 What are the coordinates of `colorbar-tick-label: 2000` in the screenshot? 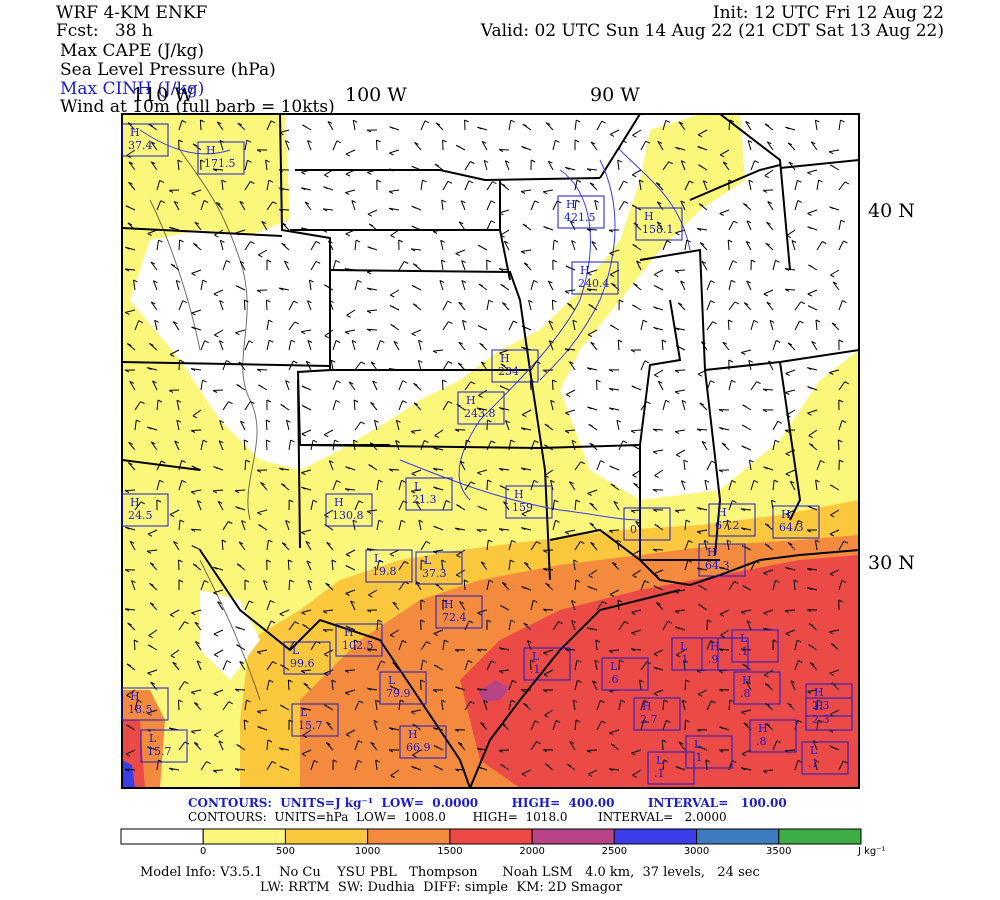 It's located at (532, 851).